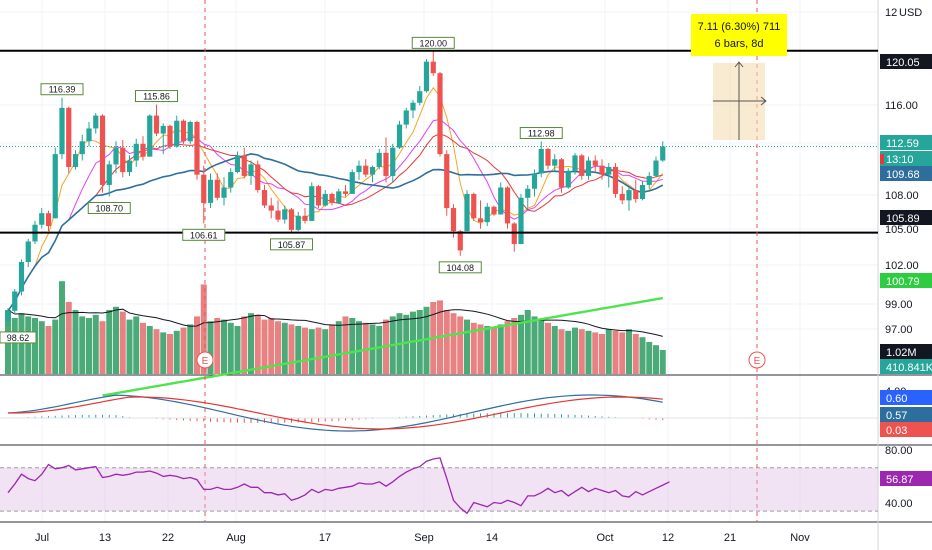  I want to click on rsi-tag-bg, so click(906, 478).